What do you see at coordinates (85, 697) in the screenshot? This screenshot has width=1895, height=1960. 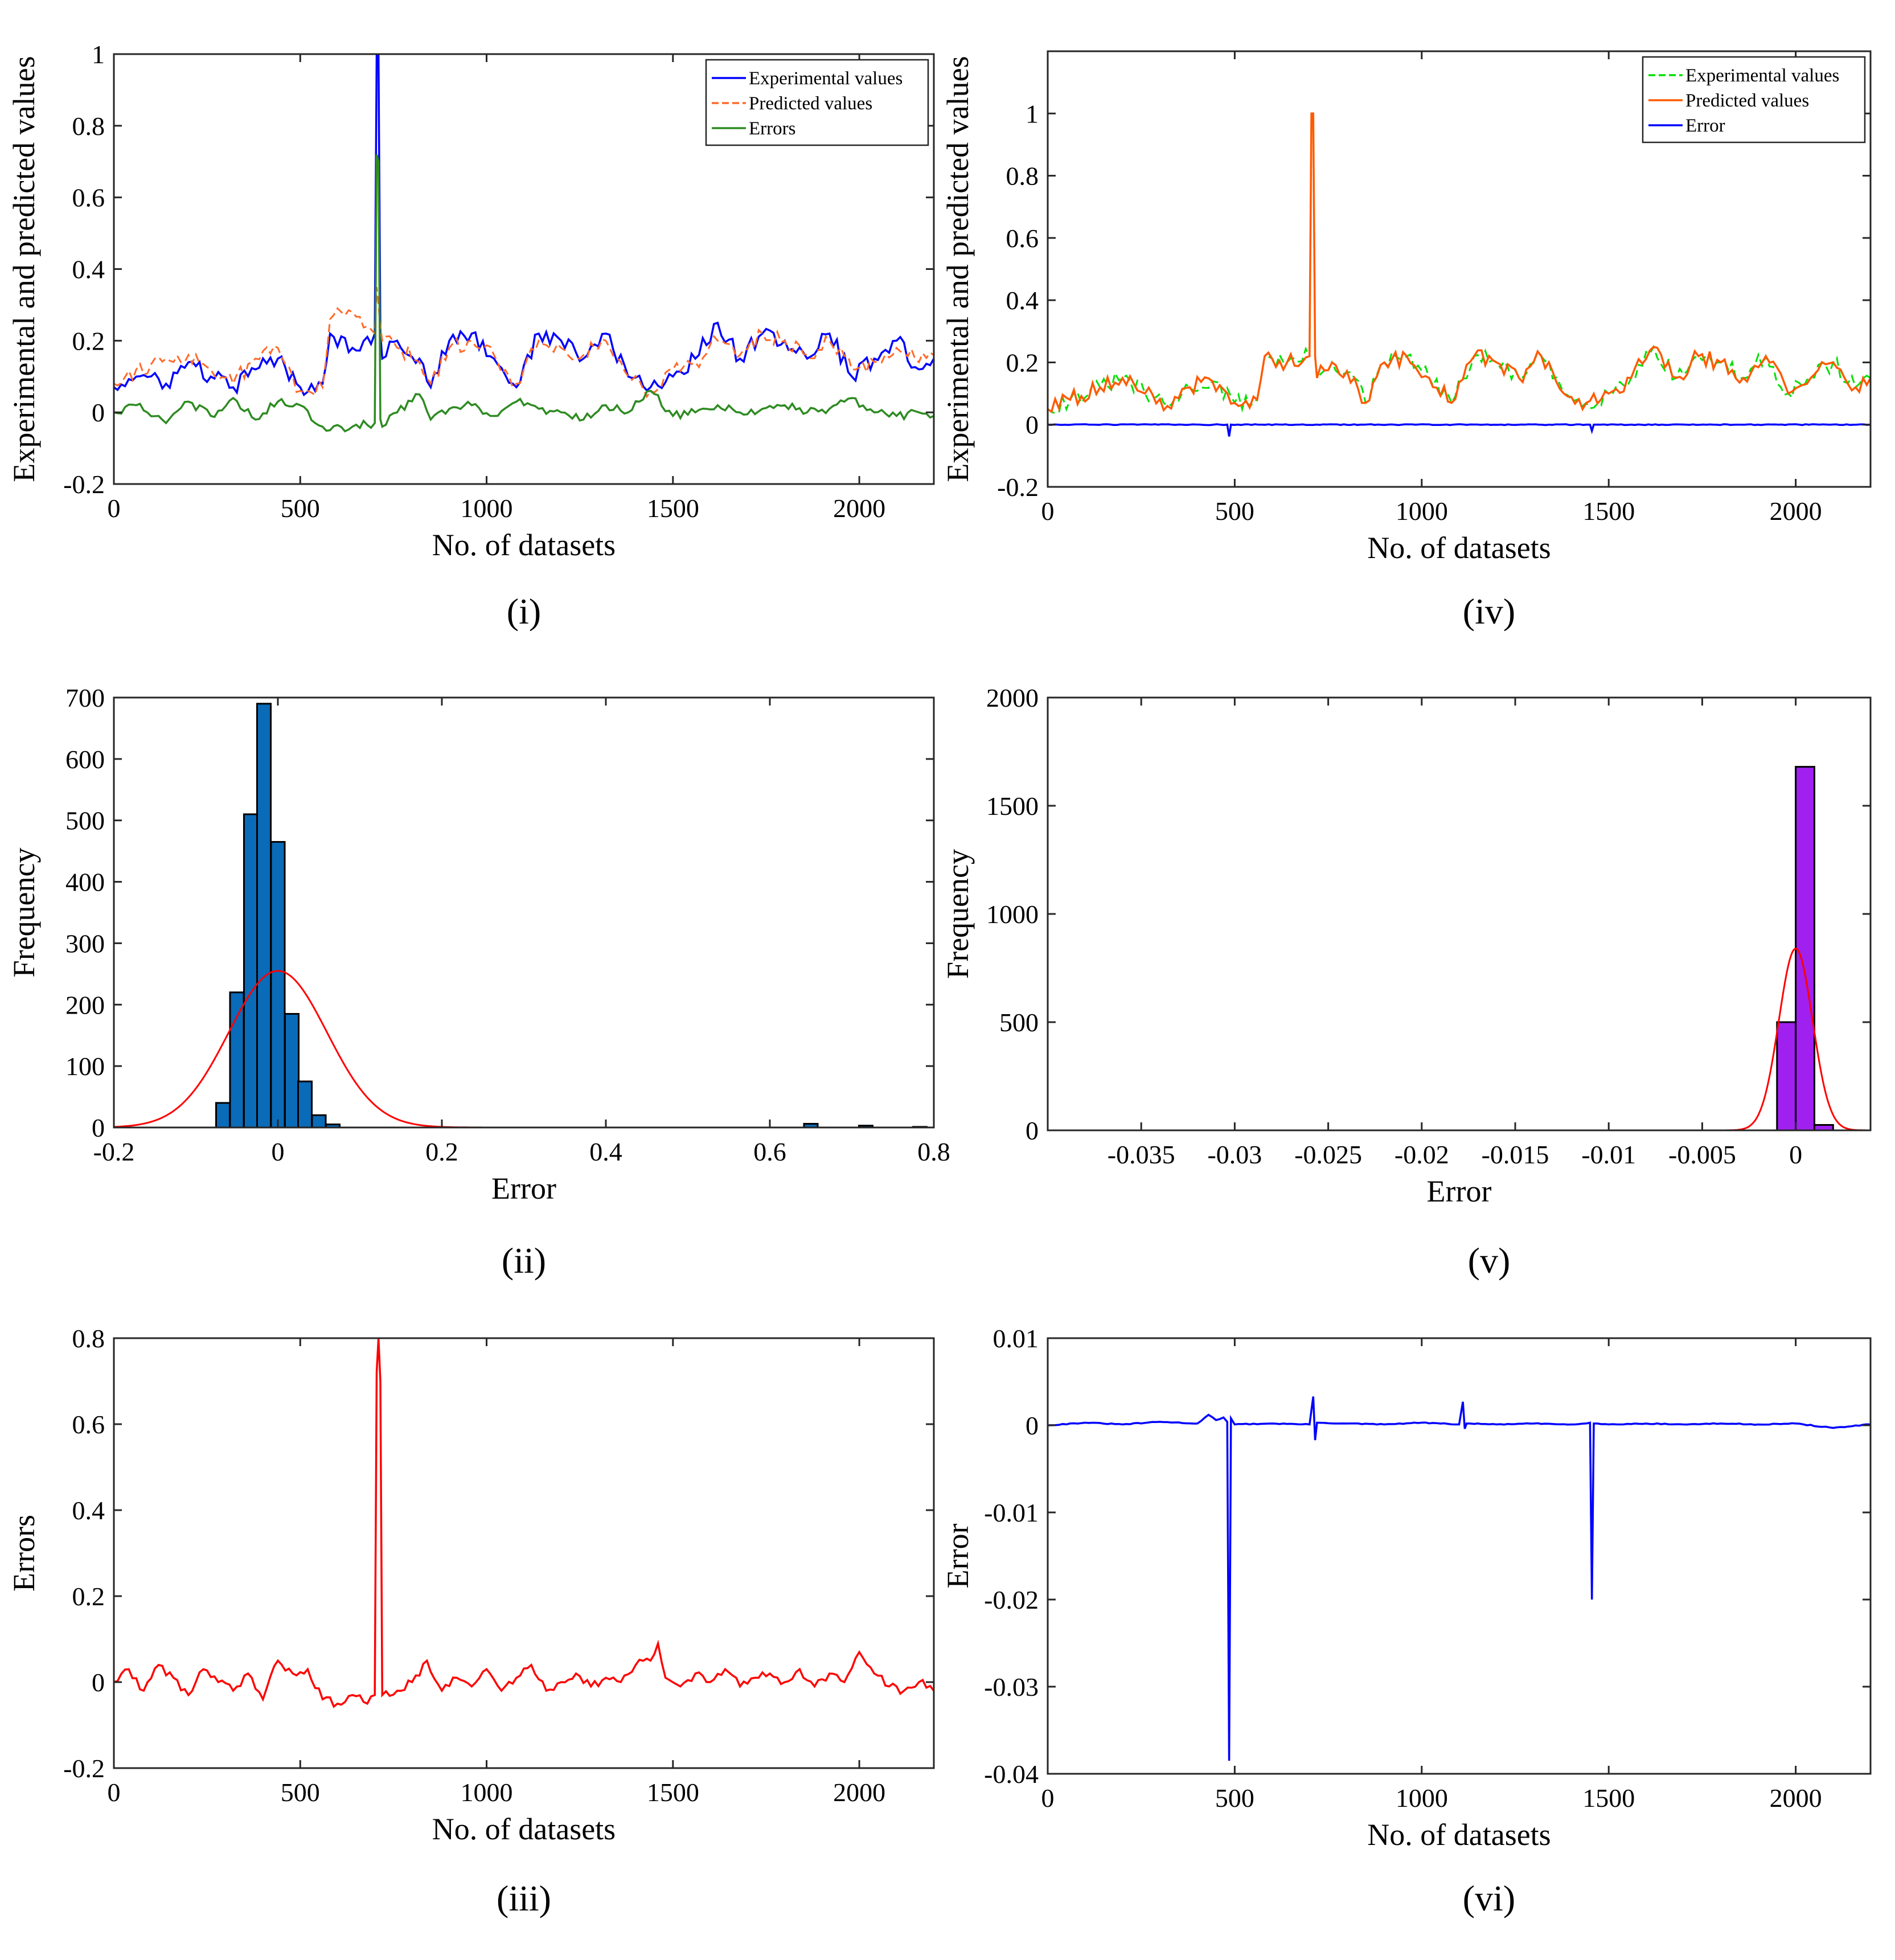 I see `y-tick-label: 700` at bounding box center [85, 697].